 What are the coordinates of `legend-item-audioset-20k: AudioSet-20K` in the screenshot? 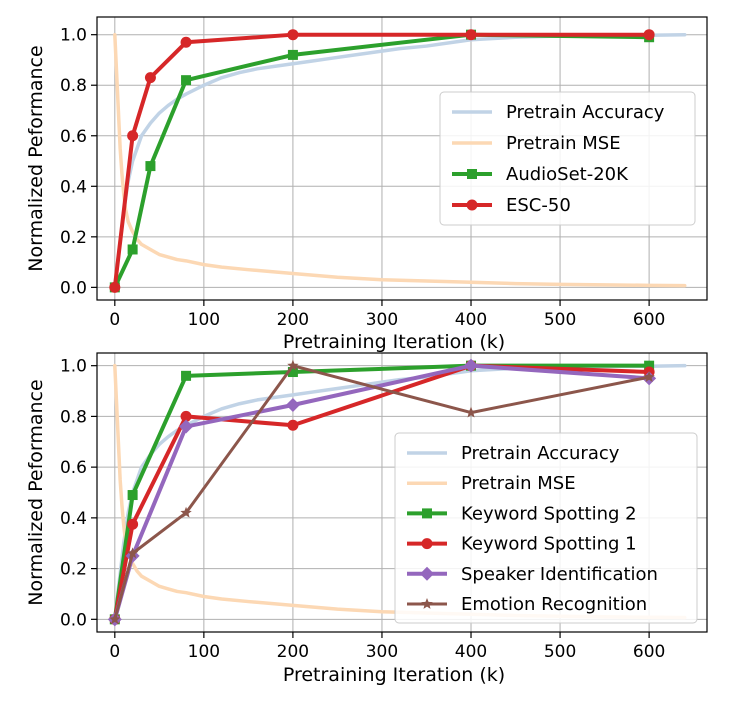 It's located at (540, 174).